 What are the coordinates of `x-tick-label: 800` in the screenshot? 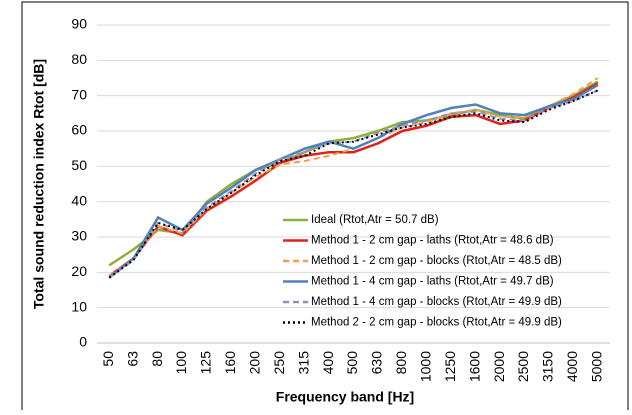 It's located at (401, 363).